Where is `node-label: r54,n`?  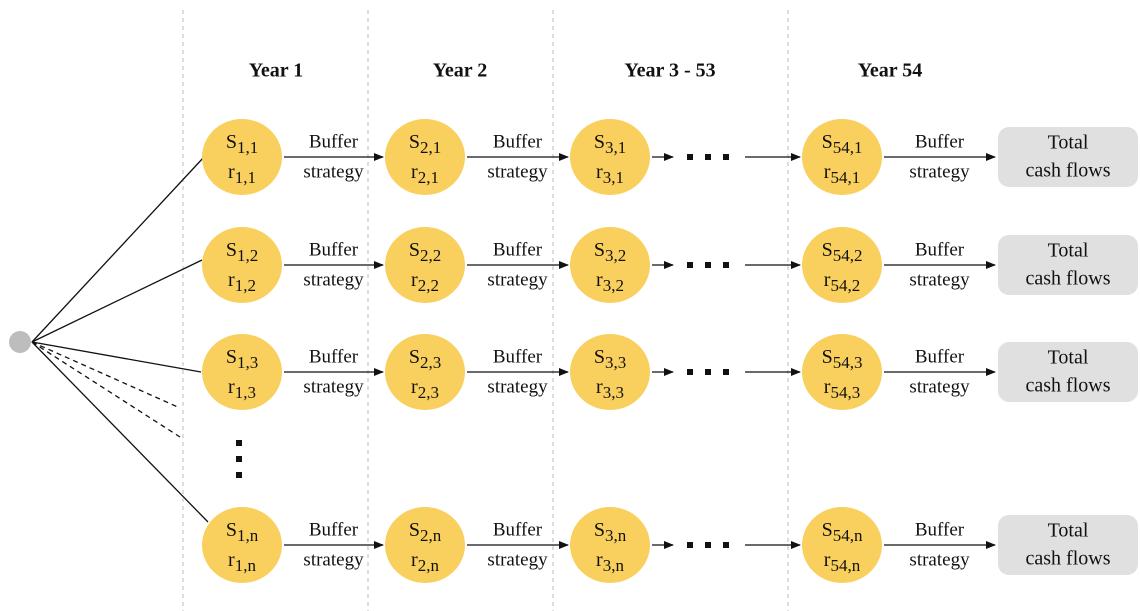 node-label: r54,n is located at coordinates (842, 562).